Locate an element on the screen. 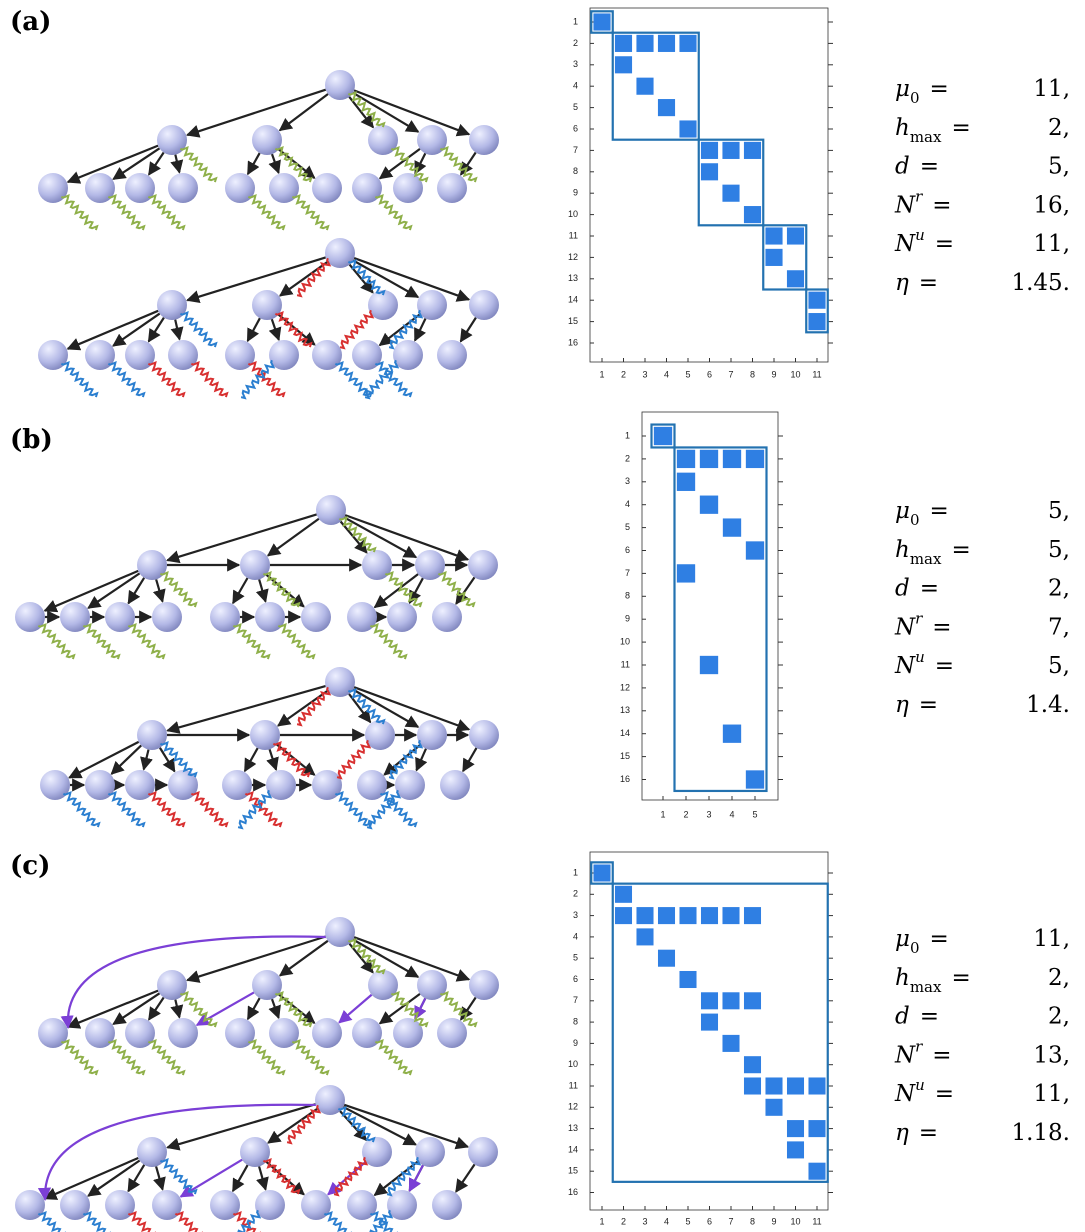 The width and height of the screenshot is (1085, 1232). col-tick-label: 8 is located at coordinates (752, 1221).